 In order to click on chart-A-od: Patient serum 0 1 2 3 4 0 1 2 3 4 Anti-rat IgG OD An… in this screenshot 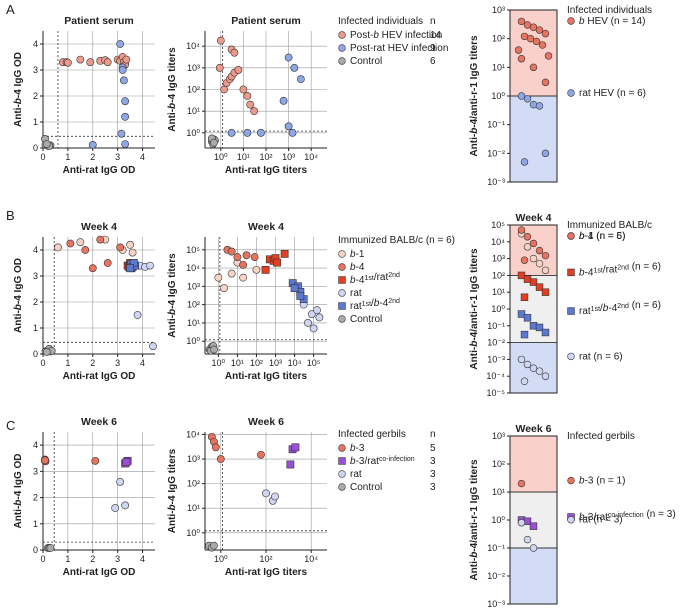, I will do `click(84, 95)`.